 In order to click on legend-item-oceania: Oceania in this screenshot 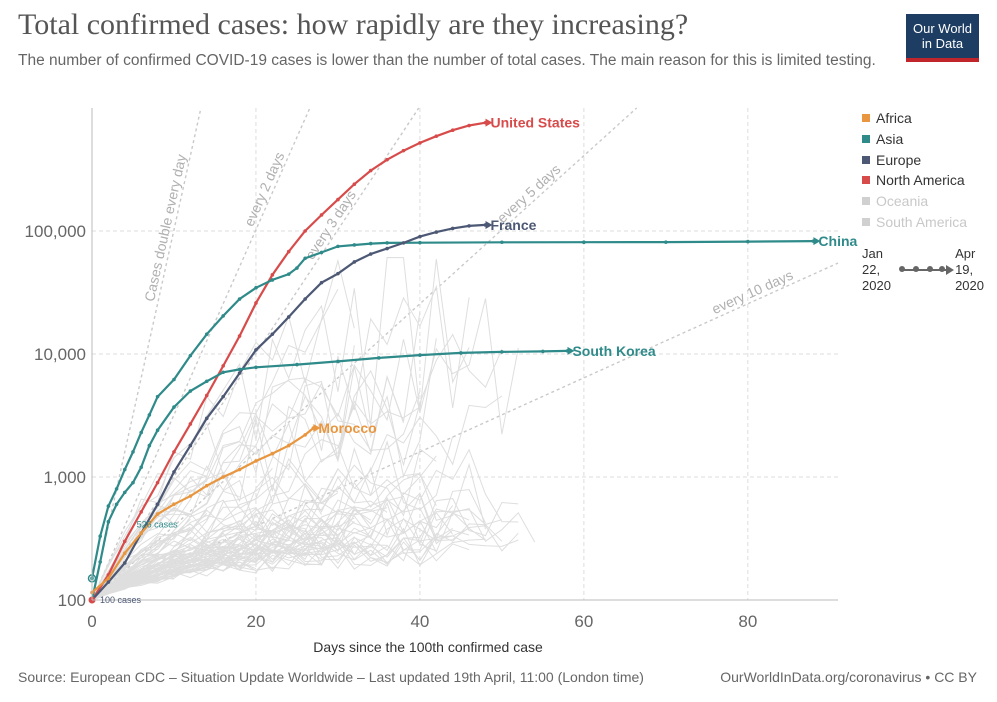, I will do `click(914, 201)`.